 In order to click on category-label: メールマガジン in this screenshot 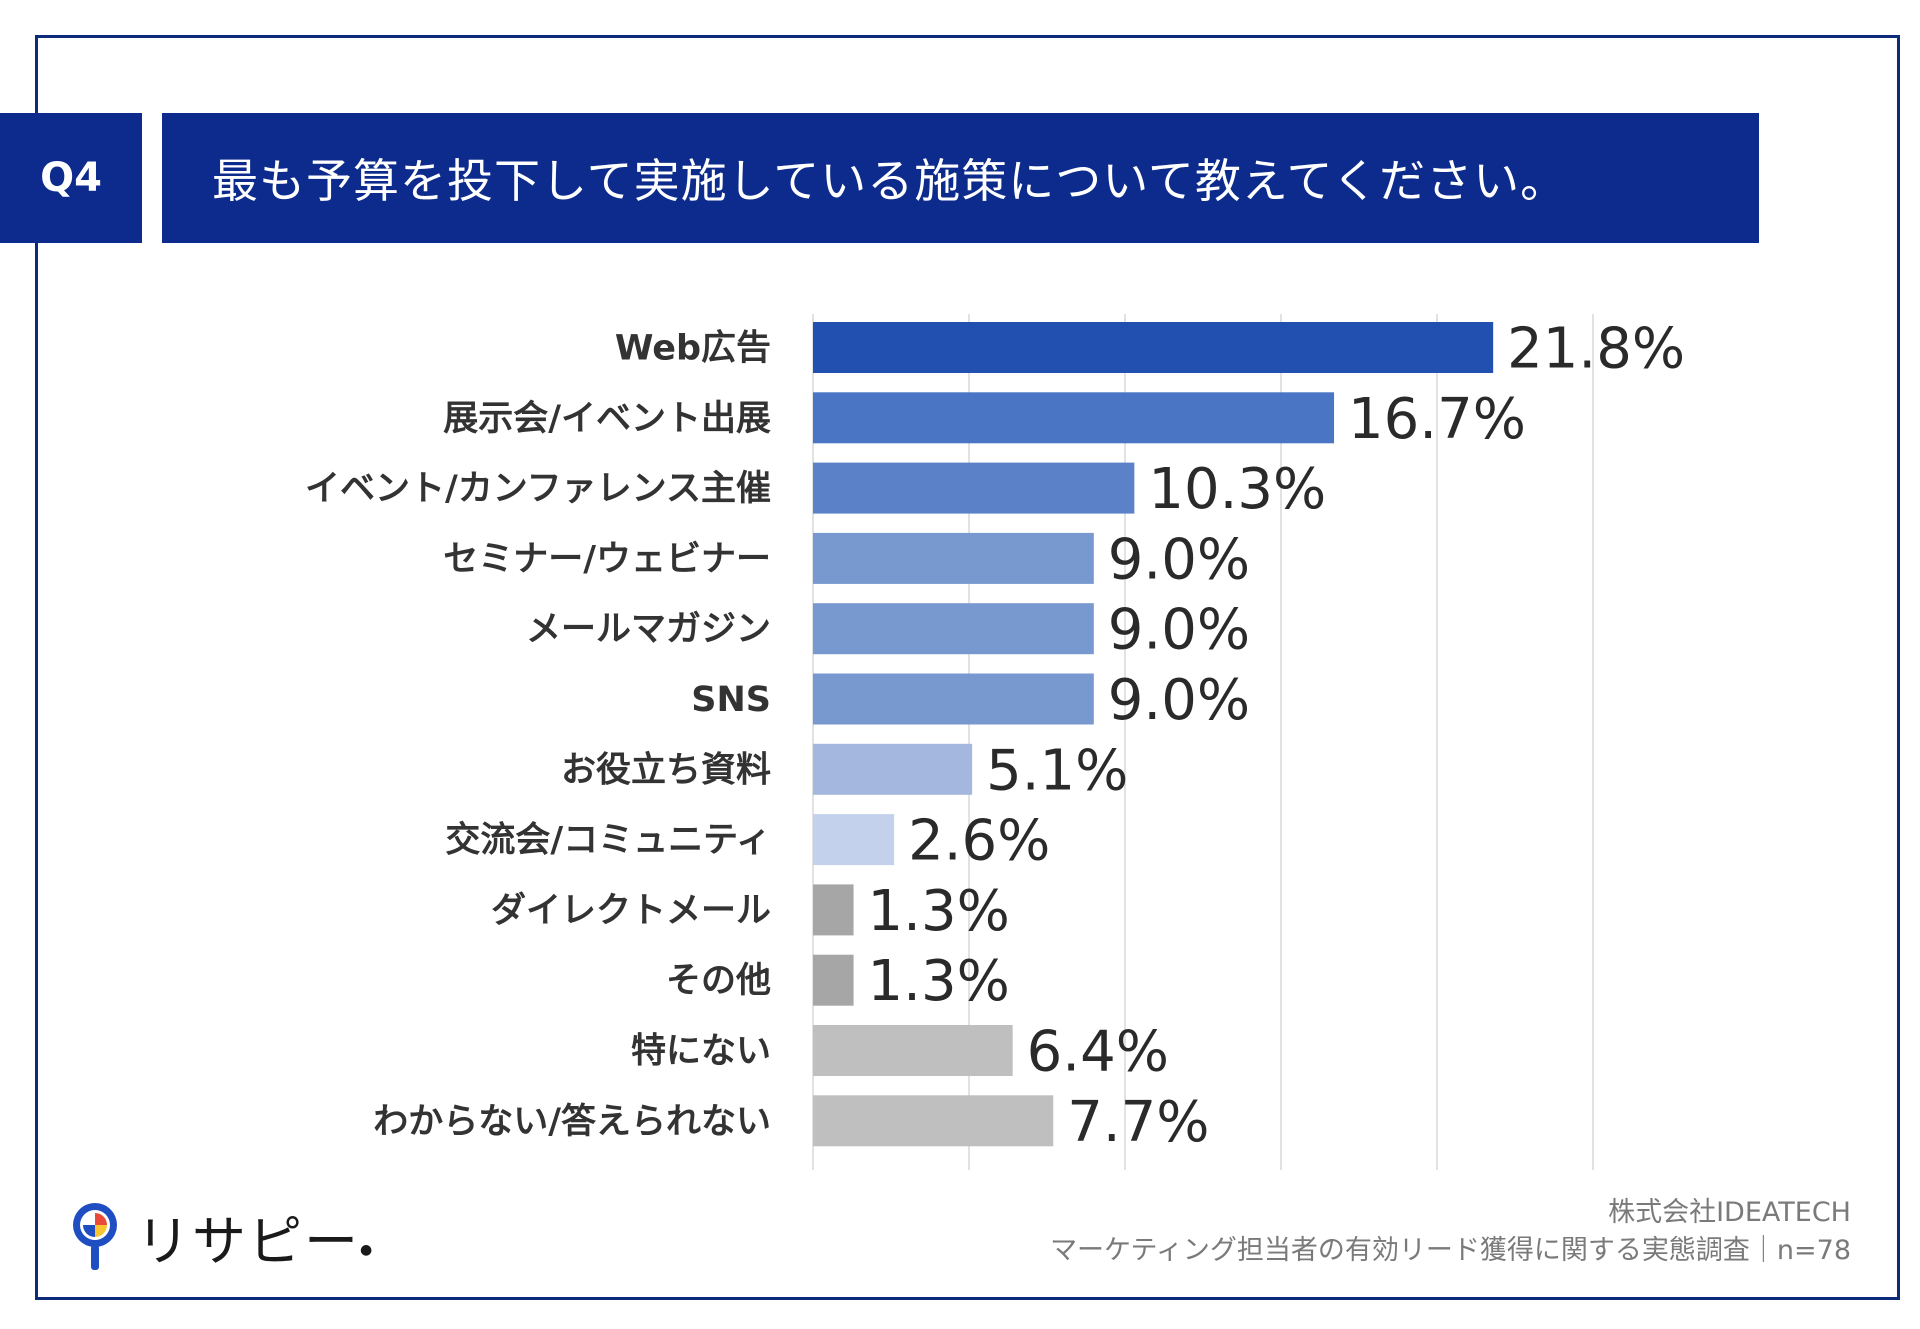, I will do `click(648, 630)`.